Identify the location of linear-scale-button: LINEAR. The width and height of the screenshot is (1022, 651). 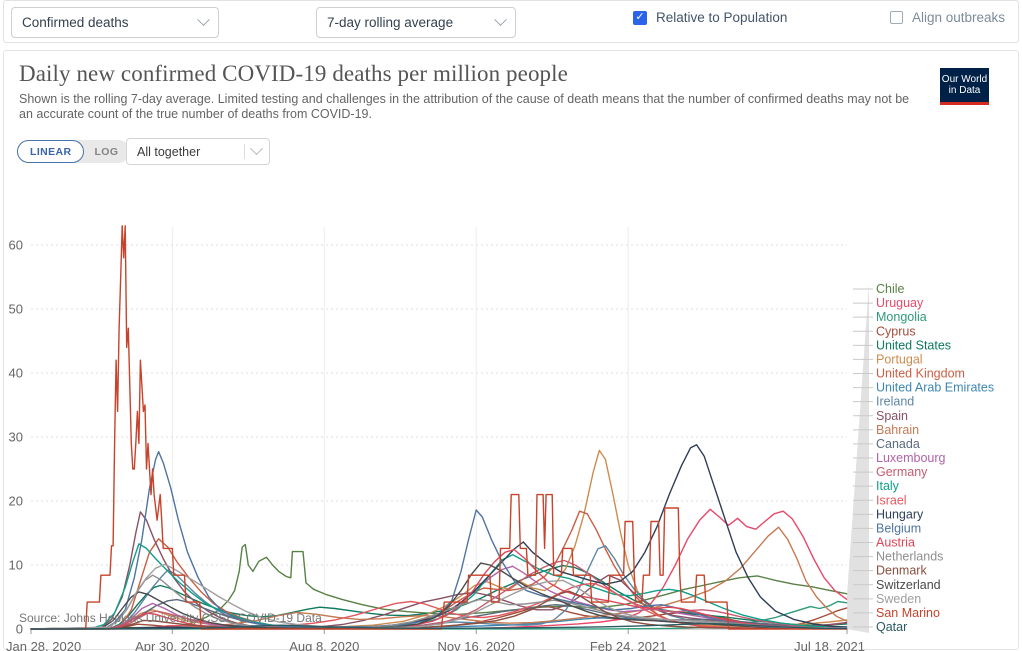
(51, 151).